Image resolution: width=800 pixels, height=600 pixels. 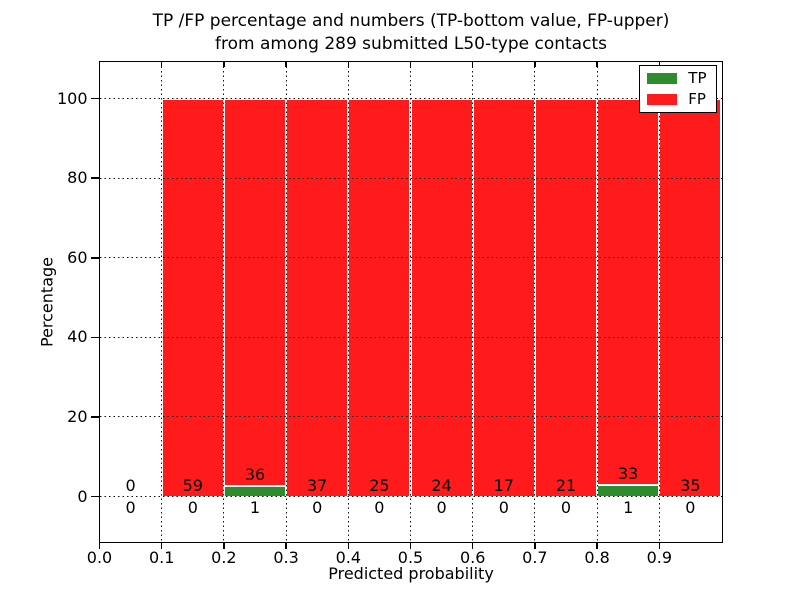 What do you see at coordinates (161, 557) in the screenshot?
I see `x-tick-label: 0.1` at bounding box center [161, 557].